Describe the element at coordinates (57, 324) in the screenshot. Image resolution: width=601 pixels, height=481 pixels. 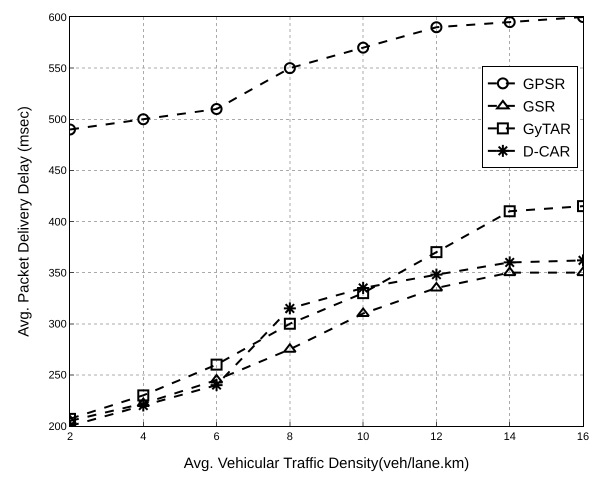
I see `y-tick-label: 300` at that location.